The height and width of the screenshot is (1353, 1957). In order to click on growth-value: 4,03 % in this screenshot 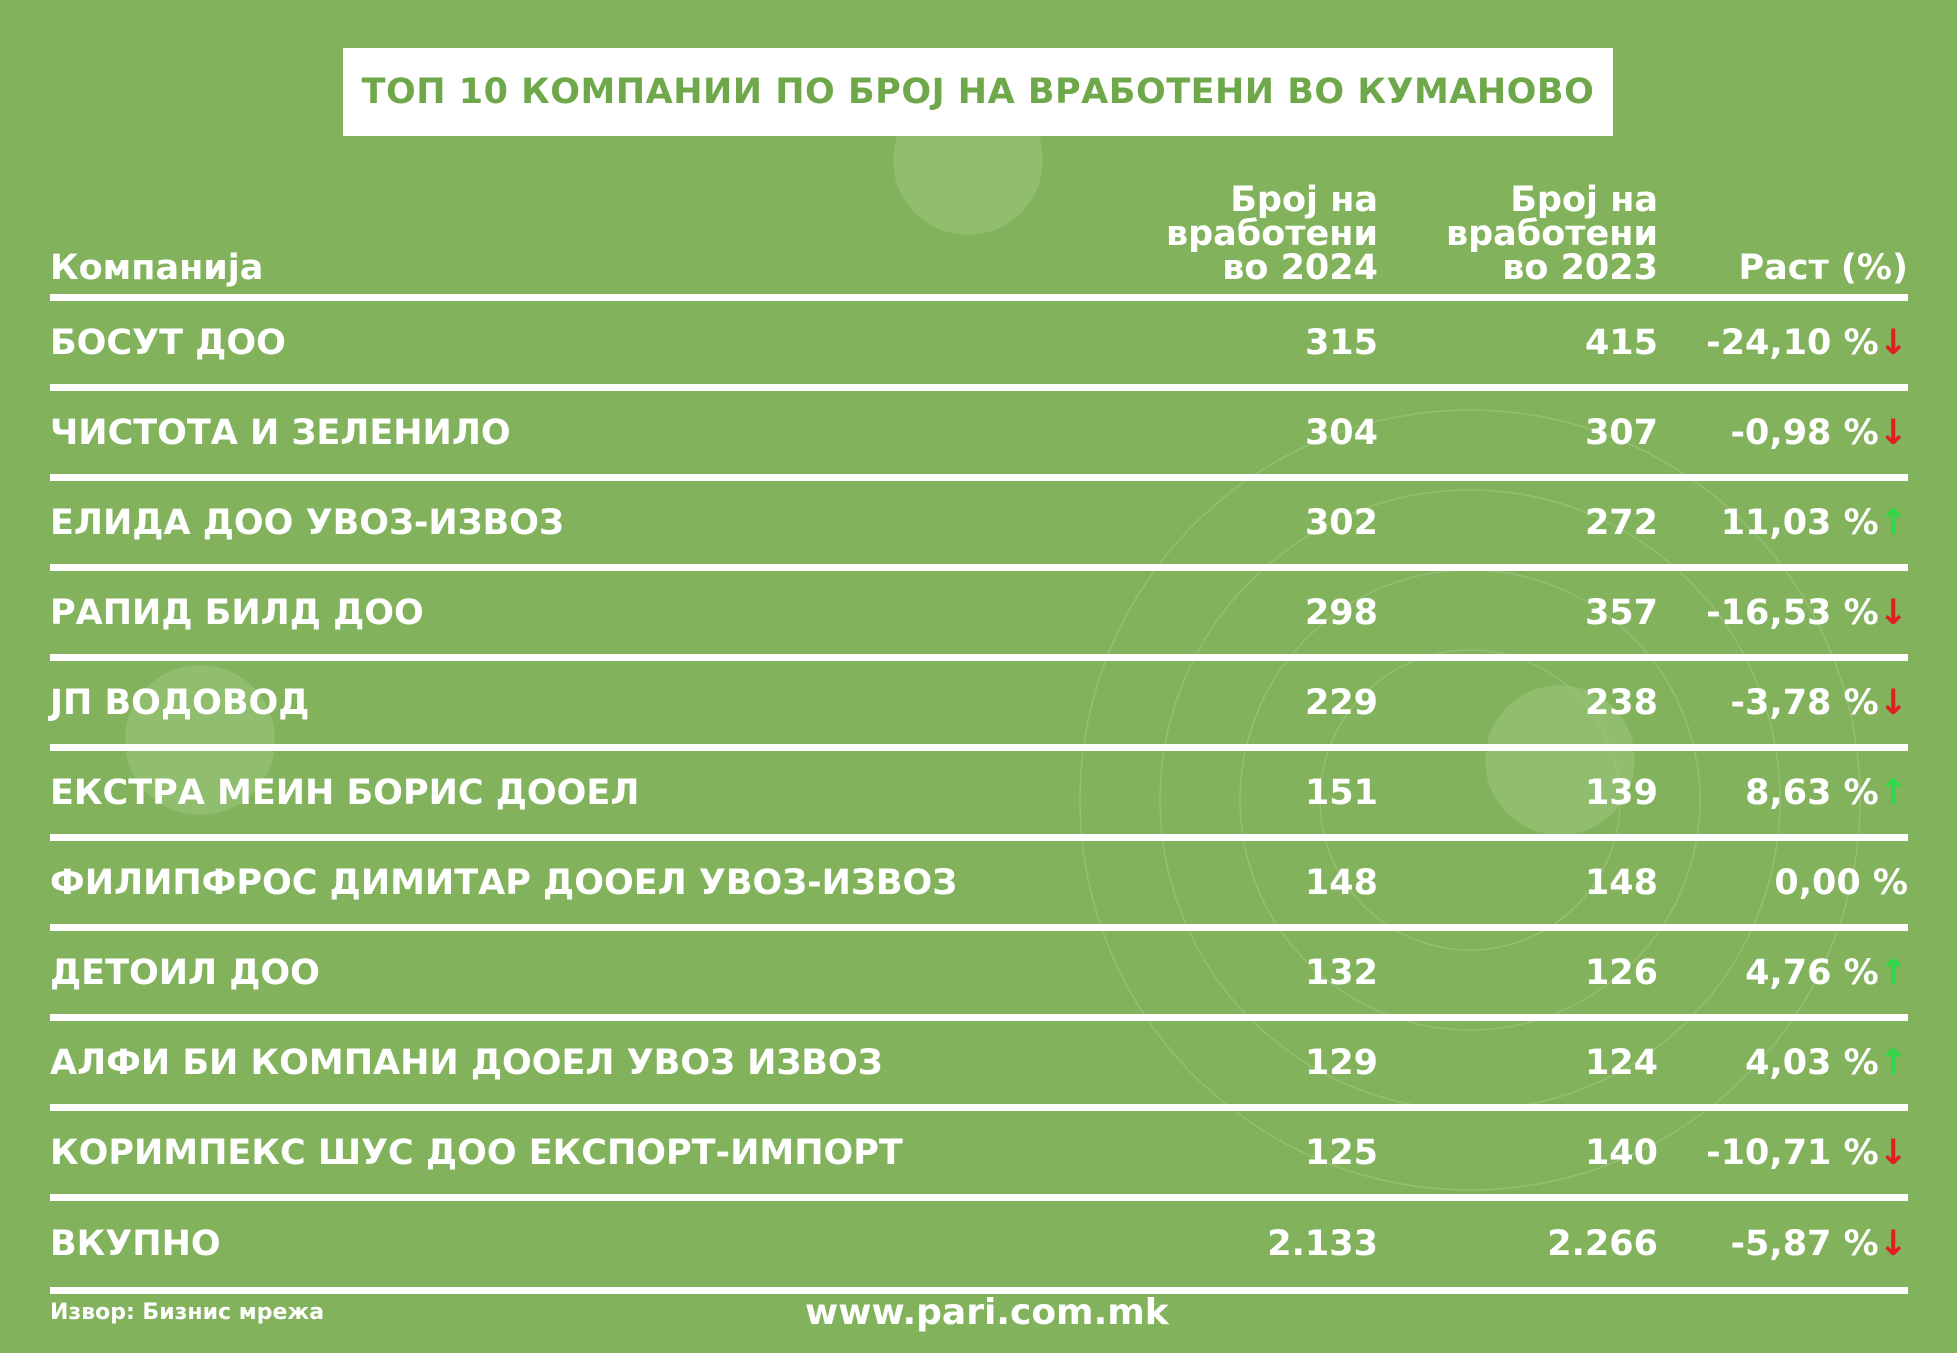, I will do `click(1812, 1062)`.